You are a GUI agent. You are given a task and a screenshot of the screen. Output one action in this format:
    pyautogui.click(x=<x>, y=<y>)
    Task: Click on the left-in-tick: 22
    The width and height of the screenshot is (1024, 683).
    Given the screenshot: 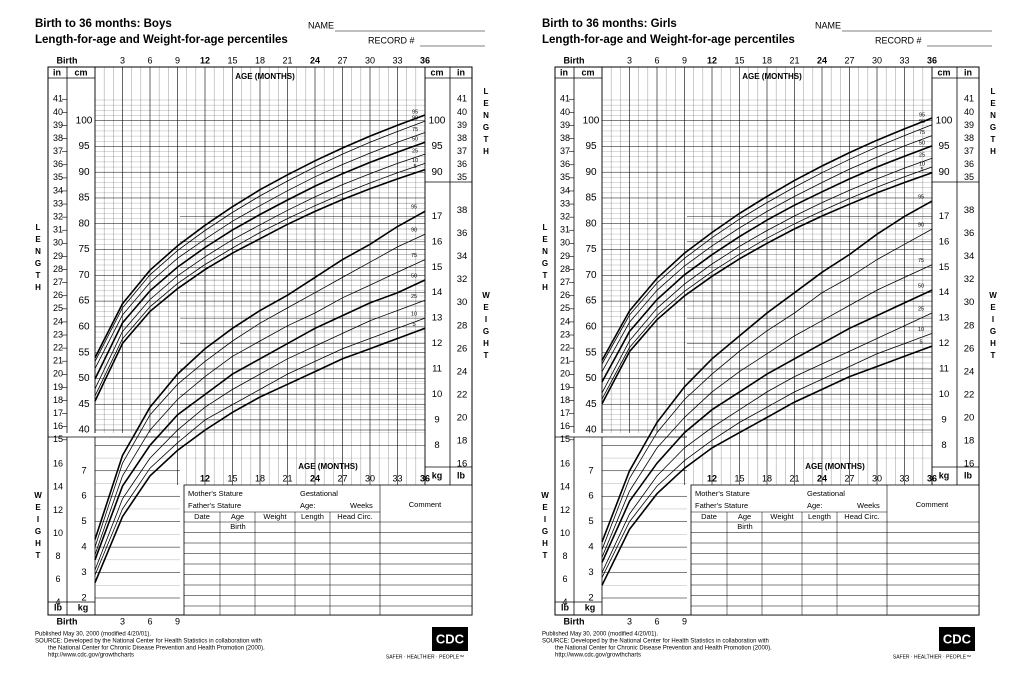 What is the action you would take?
    pyautogui.click(x=565, y=347)
    